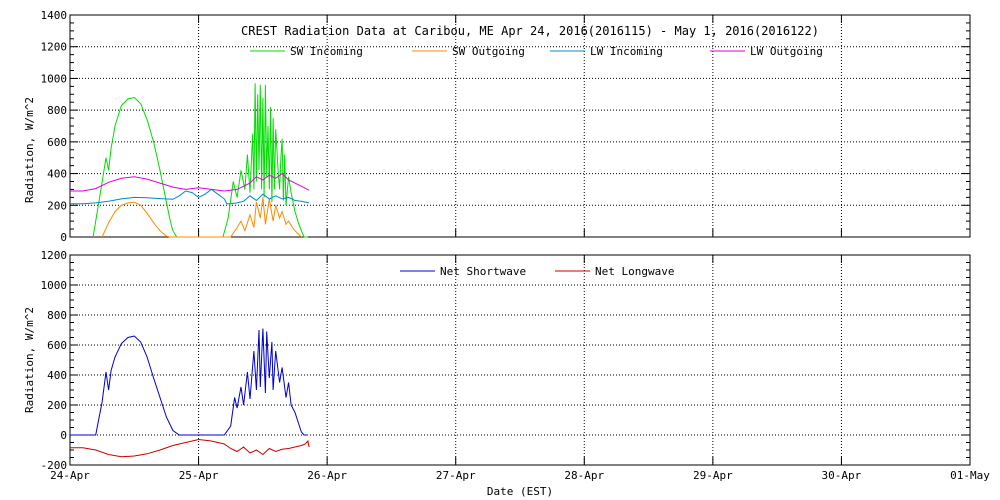 The width and height of the screenshot is (1000, 500). Describe the element at coordinates (626, 51) in the screenshot. I see `legend-label: LW Incoming` at that location.